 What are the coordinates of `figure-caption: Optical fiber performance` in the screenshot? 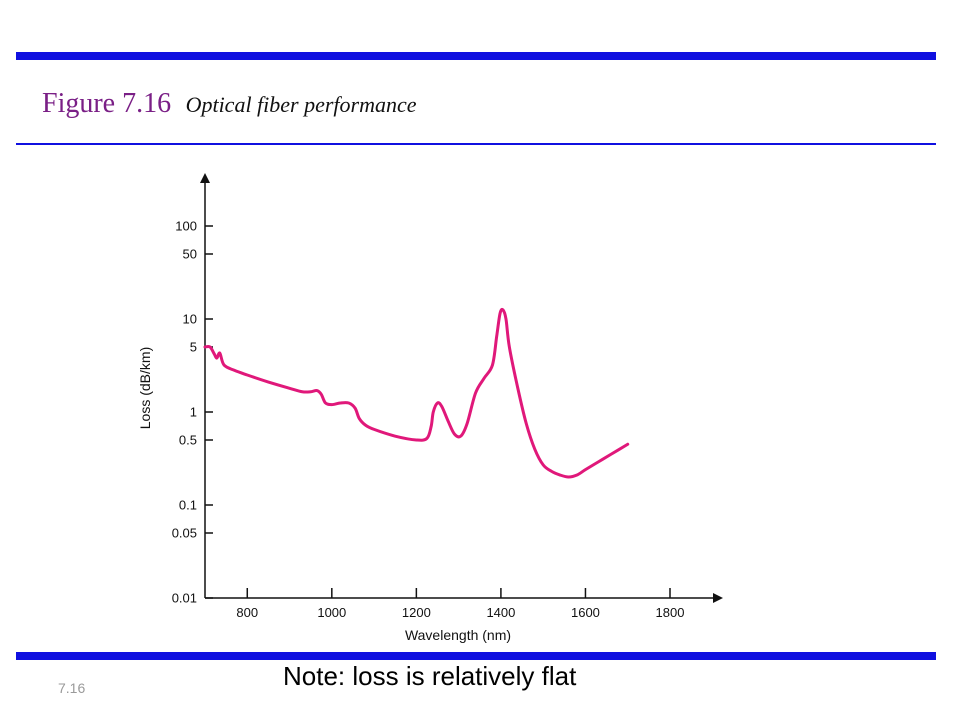 It's located at (301, 104).